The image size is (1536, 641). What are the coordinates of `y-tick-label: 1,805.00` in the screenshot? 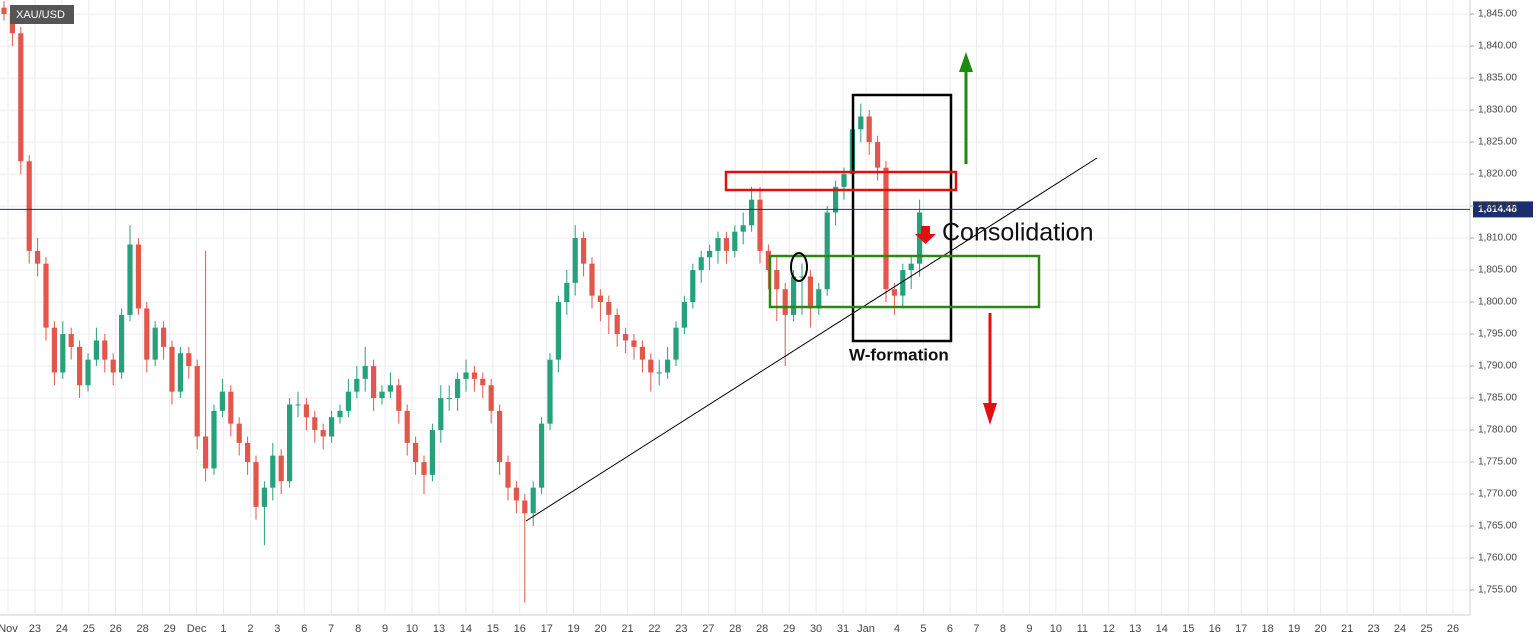 It's located at (1497, 270).